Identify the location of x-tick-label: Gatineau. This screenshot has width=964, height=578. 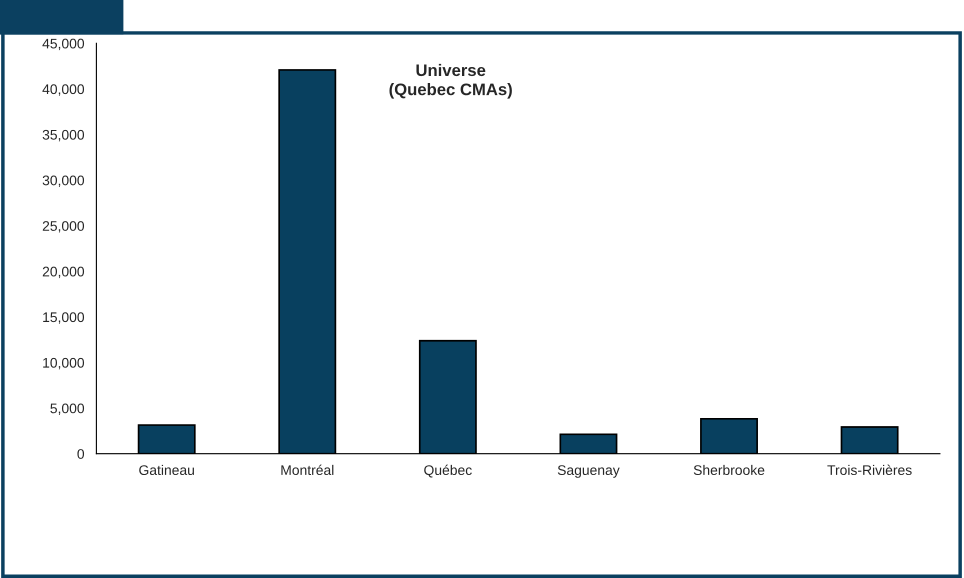
(166, 470).